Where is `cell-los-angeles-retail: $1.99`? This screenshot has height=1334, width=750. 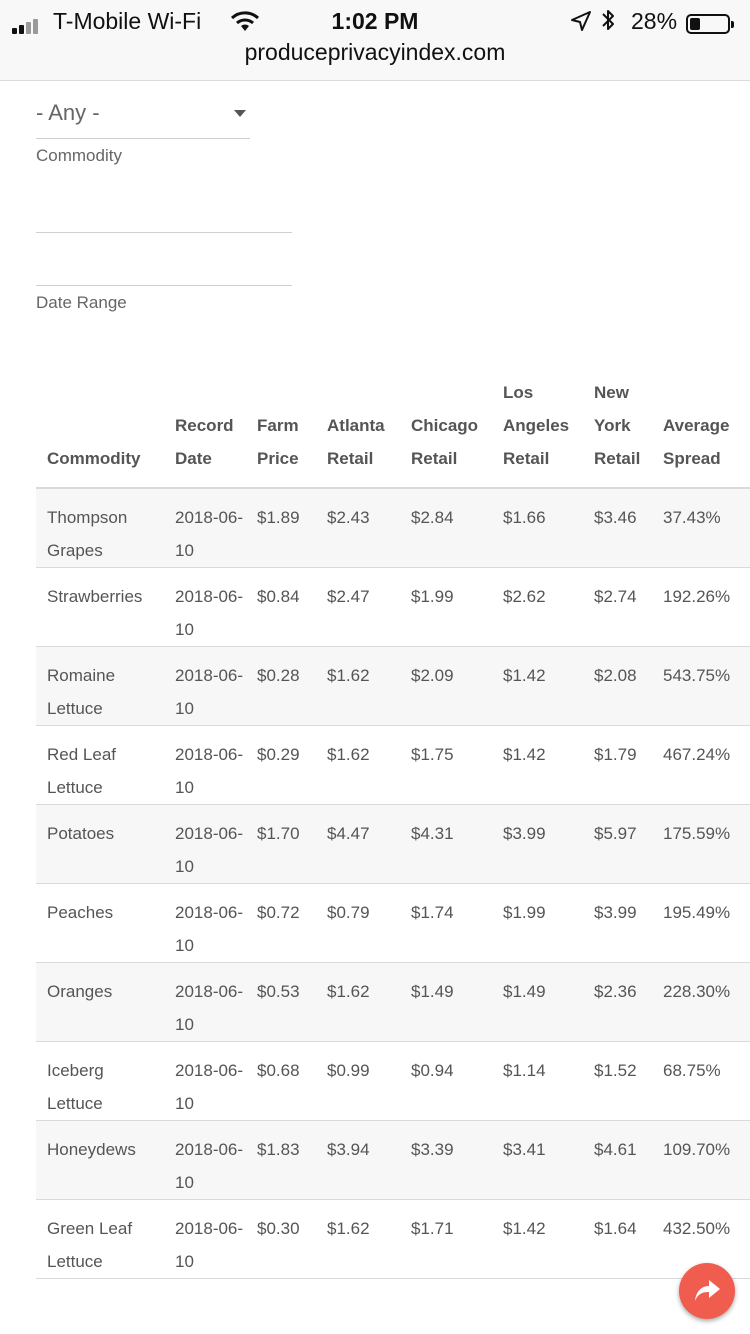
cell-los-angeles-retail: $1.99 is located at coordinates (537, 923).